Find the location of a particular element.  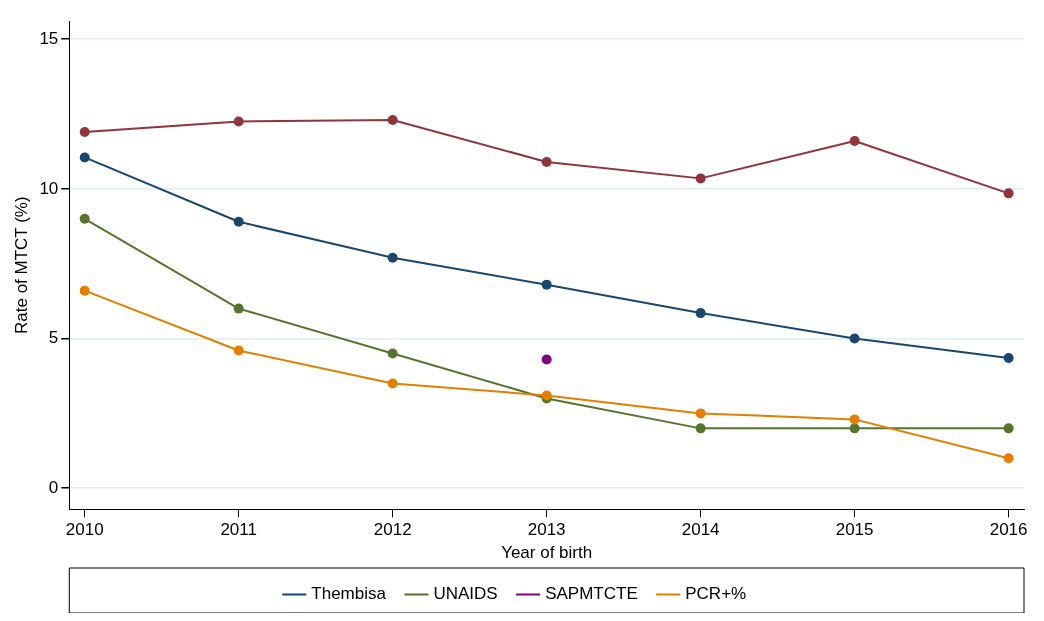

y-tick-label: 5 is located at coordinates (53, 338).